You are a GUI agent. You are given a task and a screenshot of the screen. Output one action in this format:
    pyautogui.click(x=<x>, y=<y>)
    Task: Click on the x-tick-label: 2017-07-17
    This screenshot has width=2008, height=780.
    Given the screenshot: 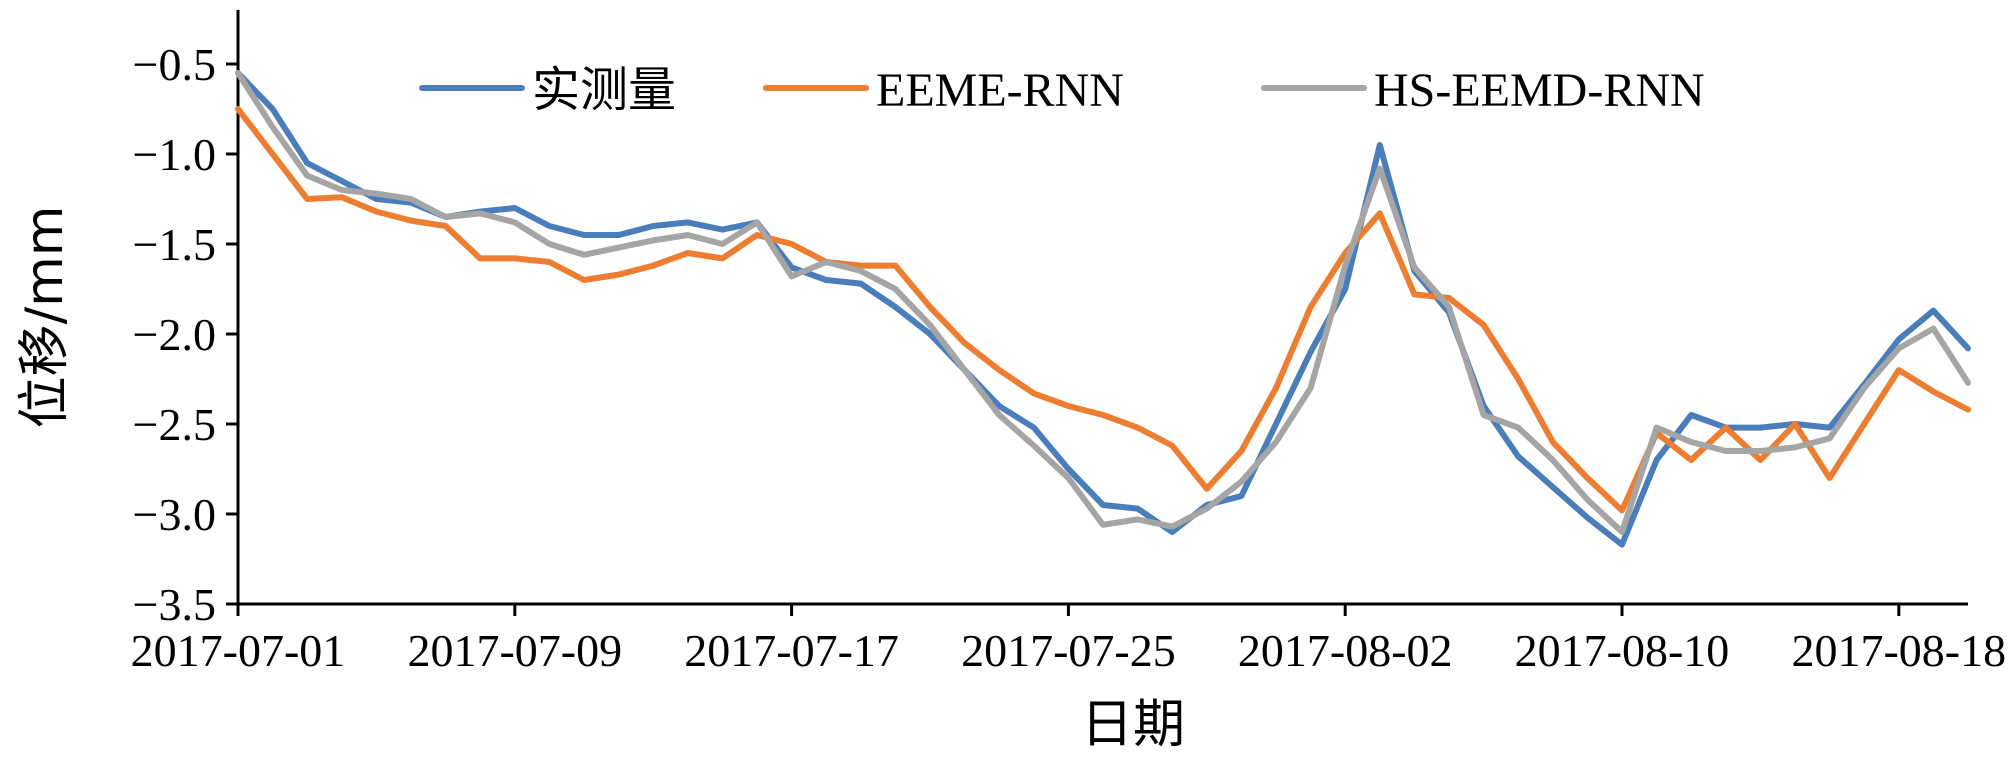 What is the action you would take?
    pyautogui.click(x=791, y=650)
    